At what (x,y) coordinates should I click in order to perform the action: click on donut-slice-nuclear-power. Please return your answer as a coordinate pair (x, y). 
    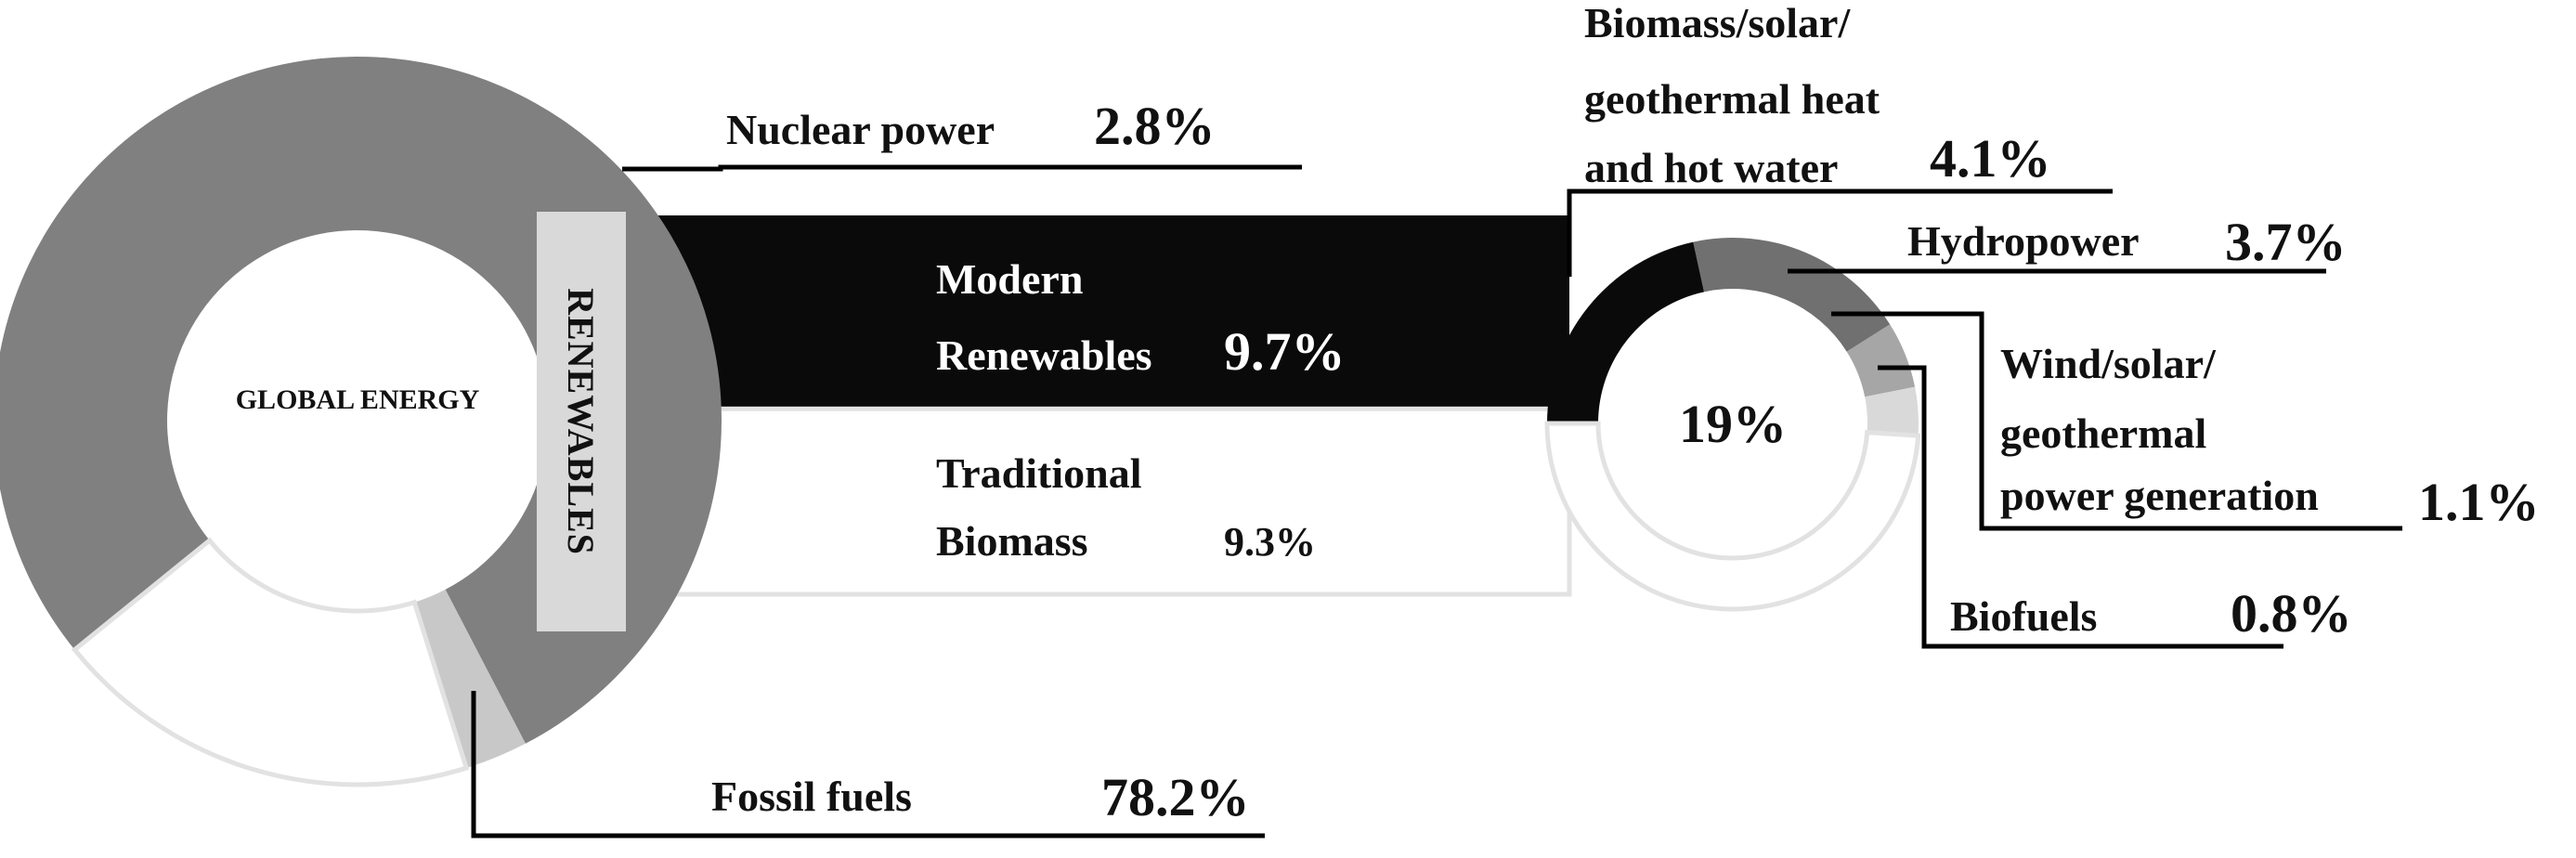
    Looking at the image, I should click on (470, 679).